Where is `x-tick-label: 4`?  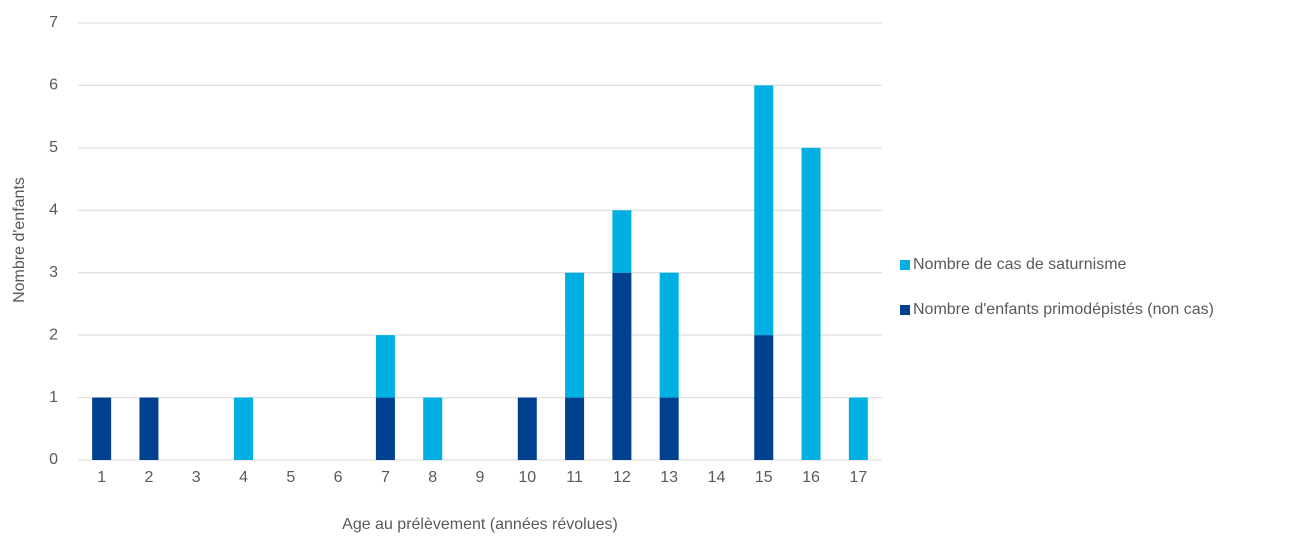
x-tick-label: 4 is located at coordinates (243, 477).